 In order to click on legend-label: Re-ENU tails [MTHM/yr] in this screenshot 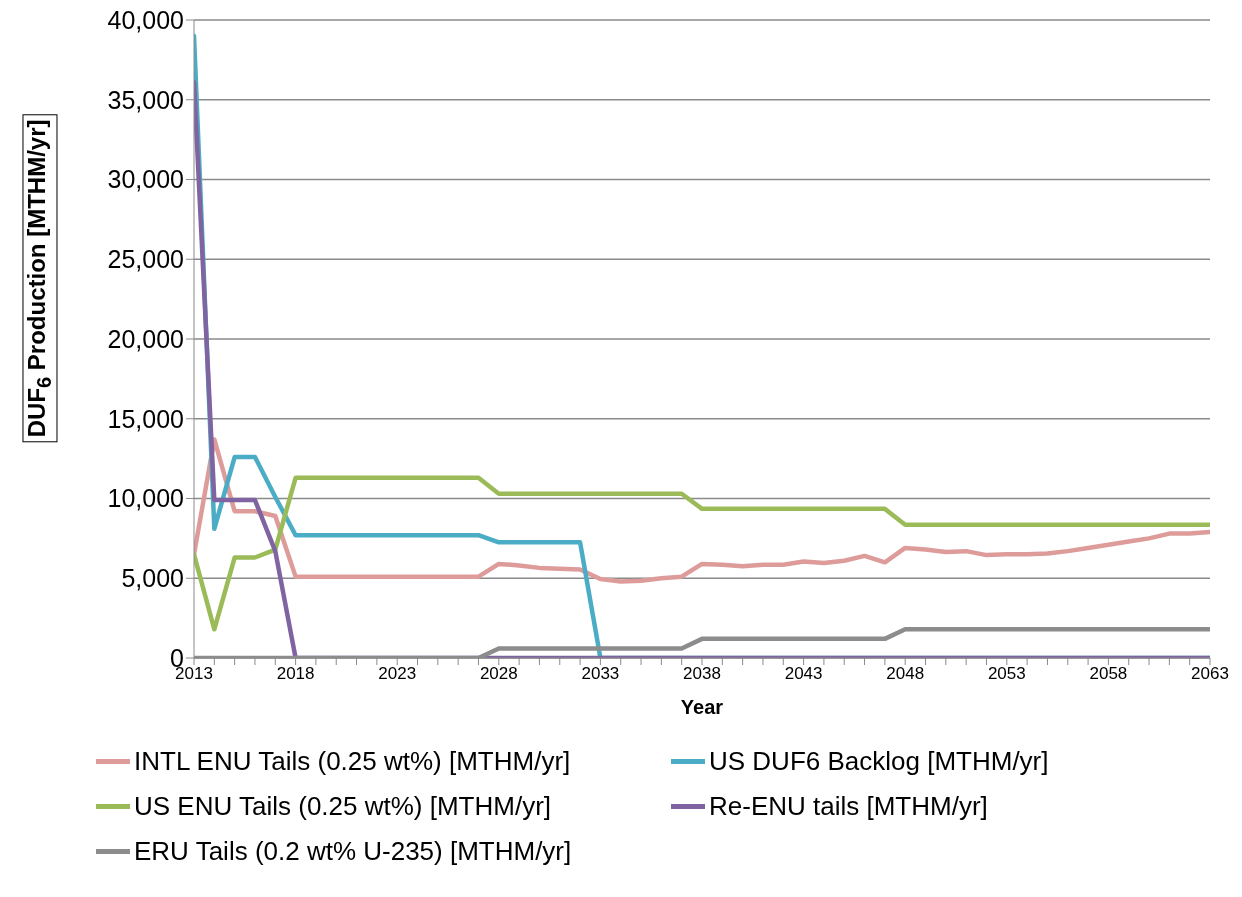, I will do `click(848, 806)`.